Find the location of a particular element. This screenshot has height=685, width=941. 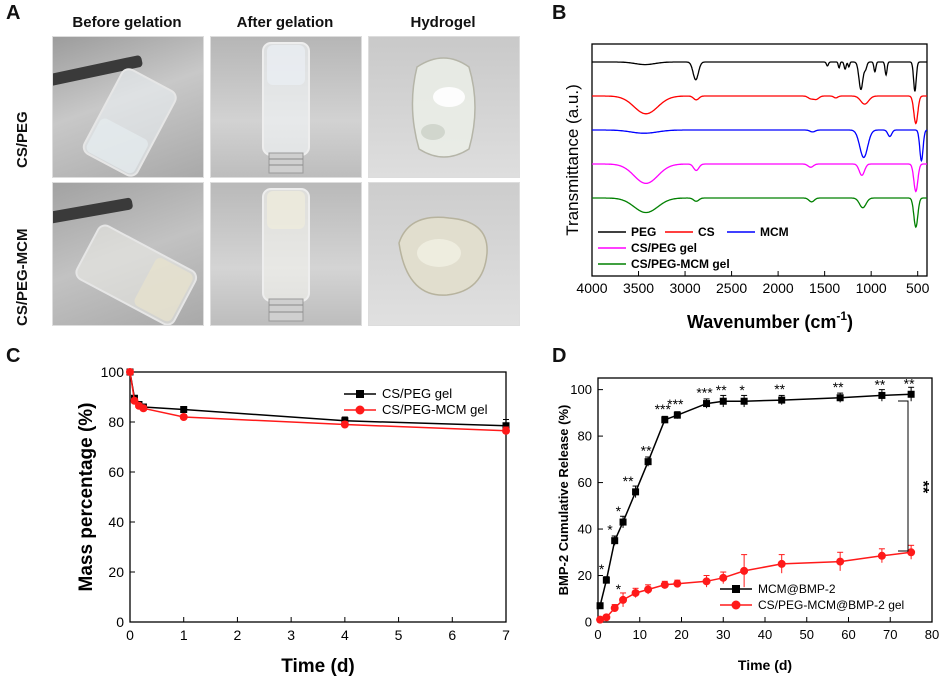

ftir-x-tick-label: 1000 is located at coordinates (871, 288).